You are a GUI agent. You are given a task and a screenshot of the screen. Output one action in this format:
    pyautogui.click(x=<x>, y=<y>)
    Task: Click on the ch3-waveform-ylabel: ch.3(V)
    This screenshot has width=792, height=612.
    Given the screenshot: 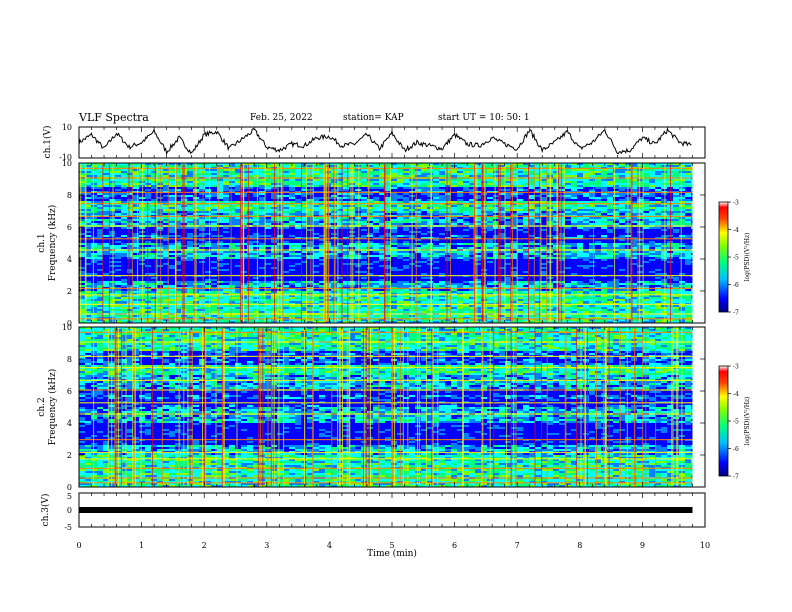 What is the action you would take?
    pyautogui.click(x=45, y=510)
    